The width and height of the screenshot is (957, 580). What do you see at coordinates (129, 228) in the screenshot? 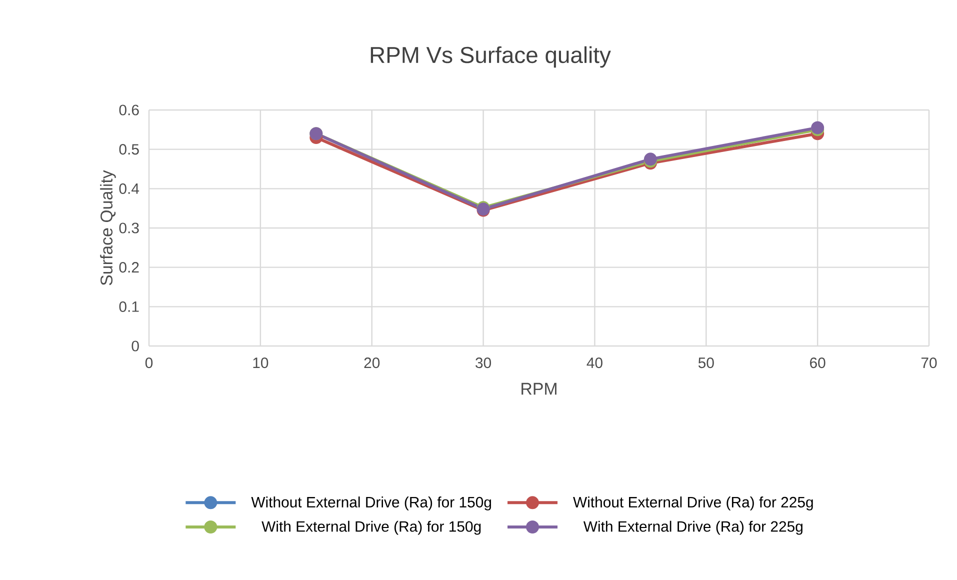
I see `y-tick-label: 0.3` at bounding box center [129, 228].